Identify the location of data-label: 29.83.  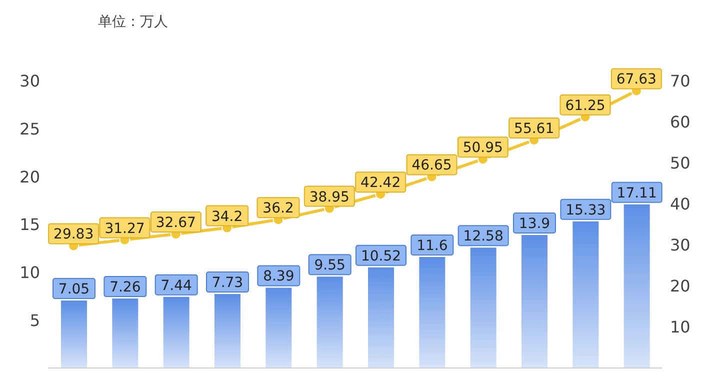
(74, 234).